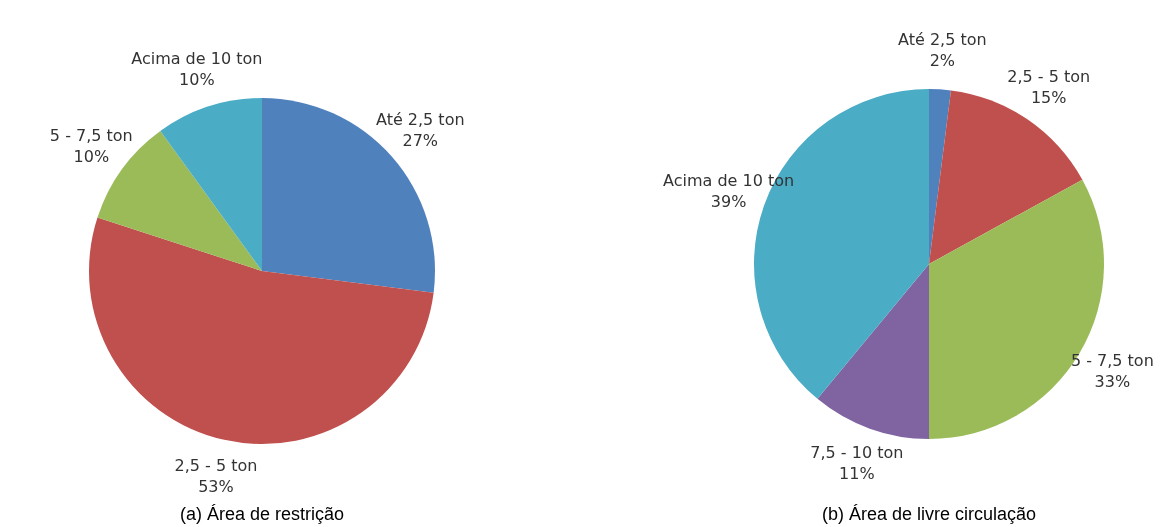 This screenshot has width=1174, height=527. What do you see at coordinates (728, 201) in the screenshot?
I see `data-label: 39%` at bounding box center [728, 201].